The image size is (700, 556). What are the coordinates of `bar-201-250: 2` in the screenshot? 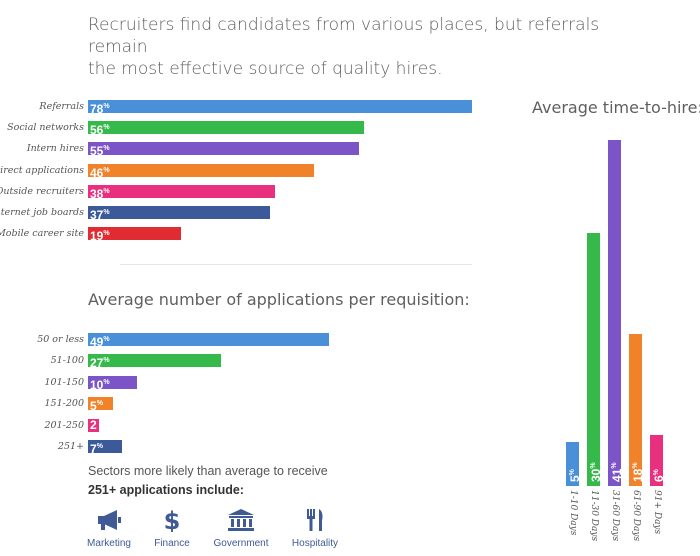 It's located at (93, 424).